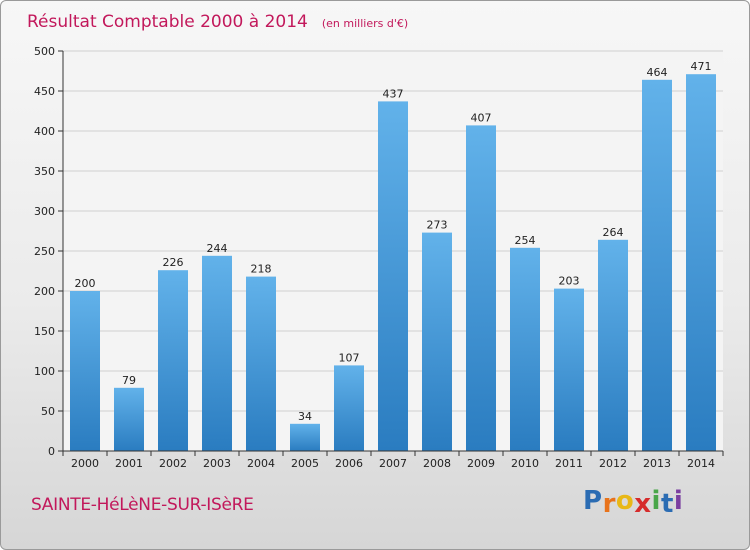  Describe the element at coordinates (569, 463) in the screenshot. I see `x-tick-label: 2011` at that location.